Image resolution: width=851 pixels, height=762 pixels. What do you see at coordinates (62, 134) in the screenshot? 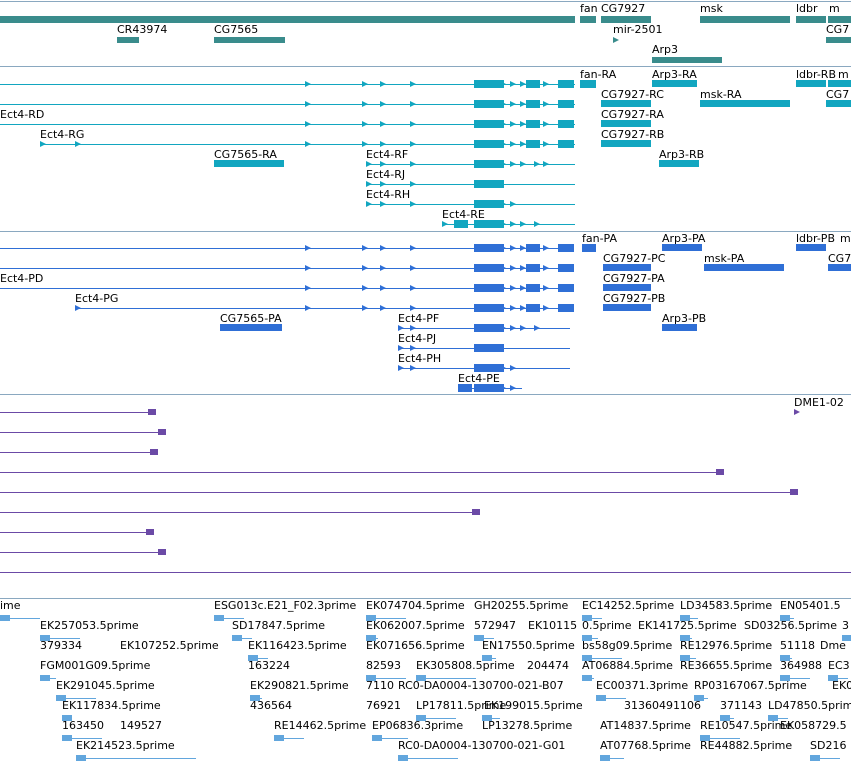
I see `feature-label: Ect4-RG` at bounding box center [62, 134].